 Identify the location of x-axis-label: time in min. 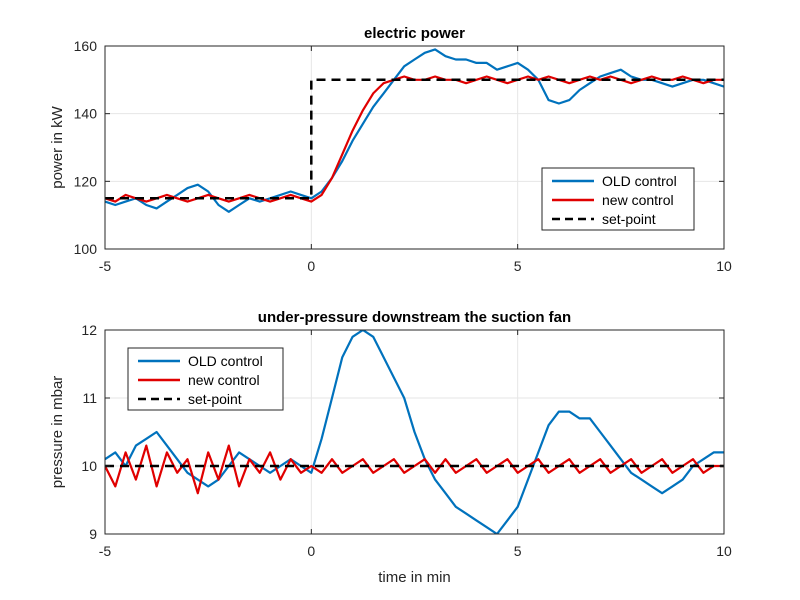
(414, 577).